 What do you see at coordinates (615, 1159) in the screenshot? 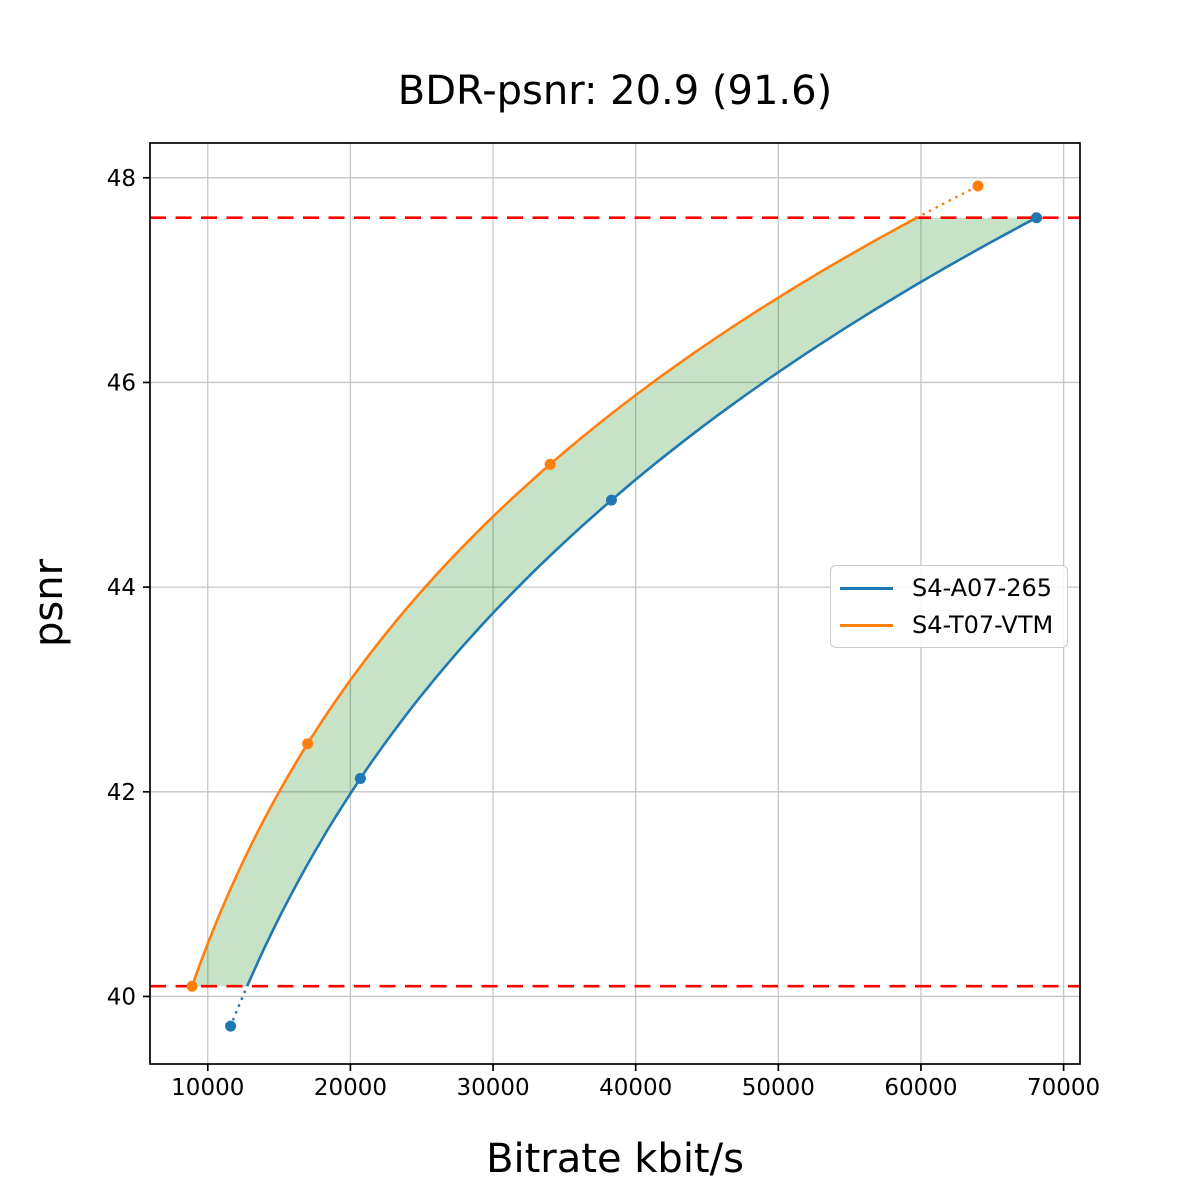
I see `x-axis-label: Bitrate kbit/s` at bounding box center [615, 1159].